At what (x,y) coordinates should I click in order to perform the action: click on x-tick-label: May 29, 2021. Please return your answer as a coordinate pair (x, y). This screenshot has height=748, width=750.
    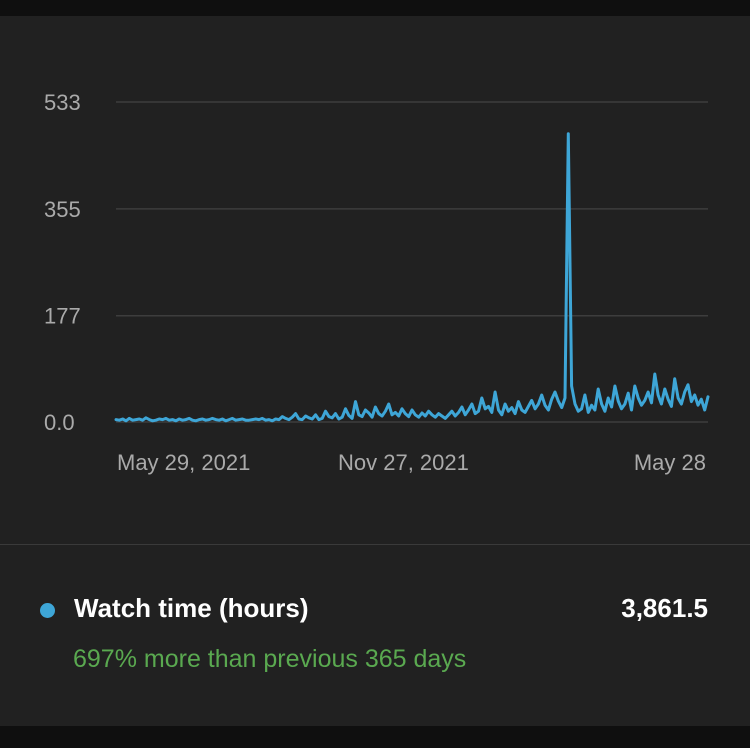
    Looking at the image, I should click on (183, 462).